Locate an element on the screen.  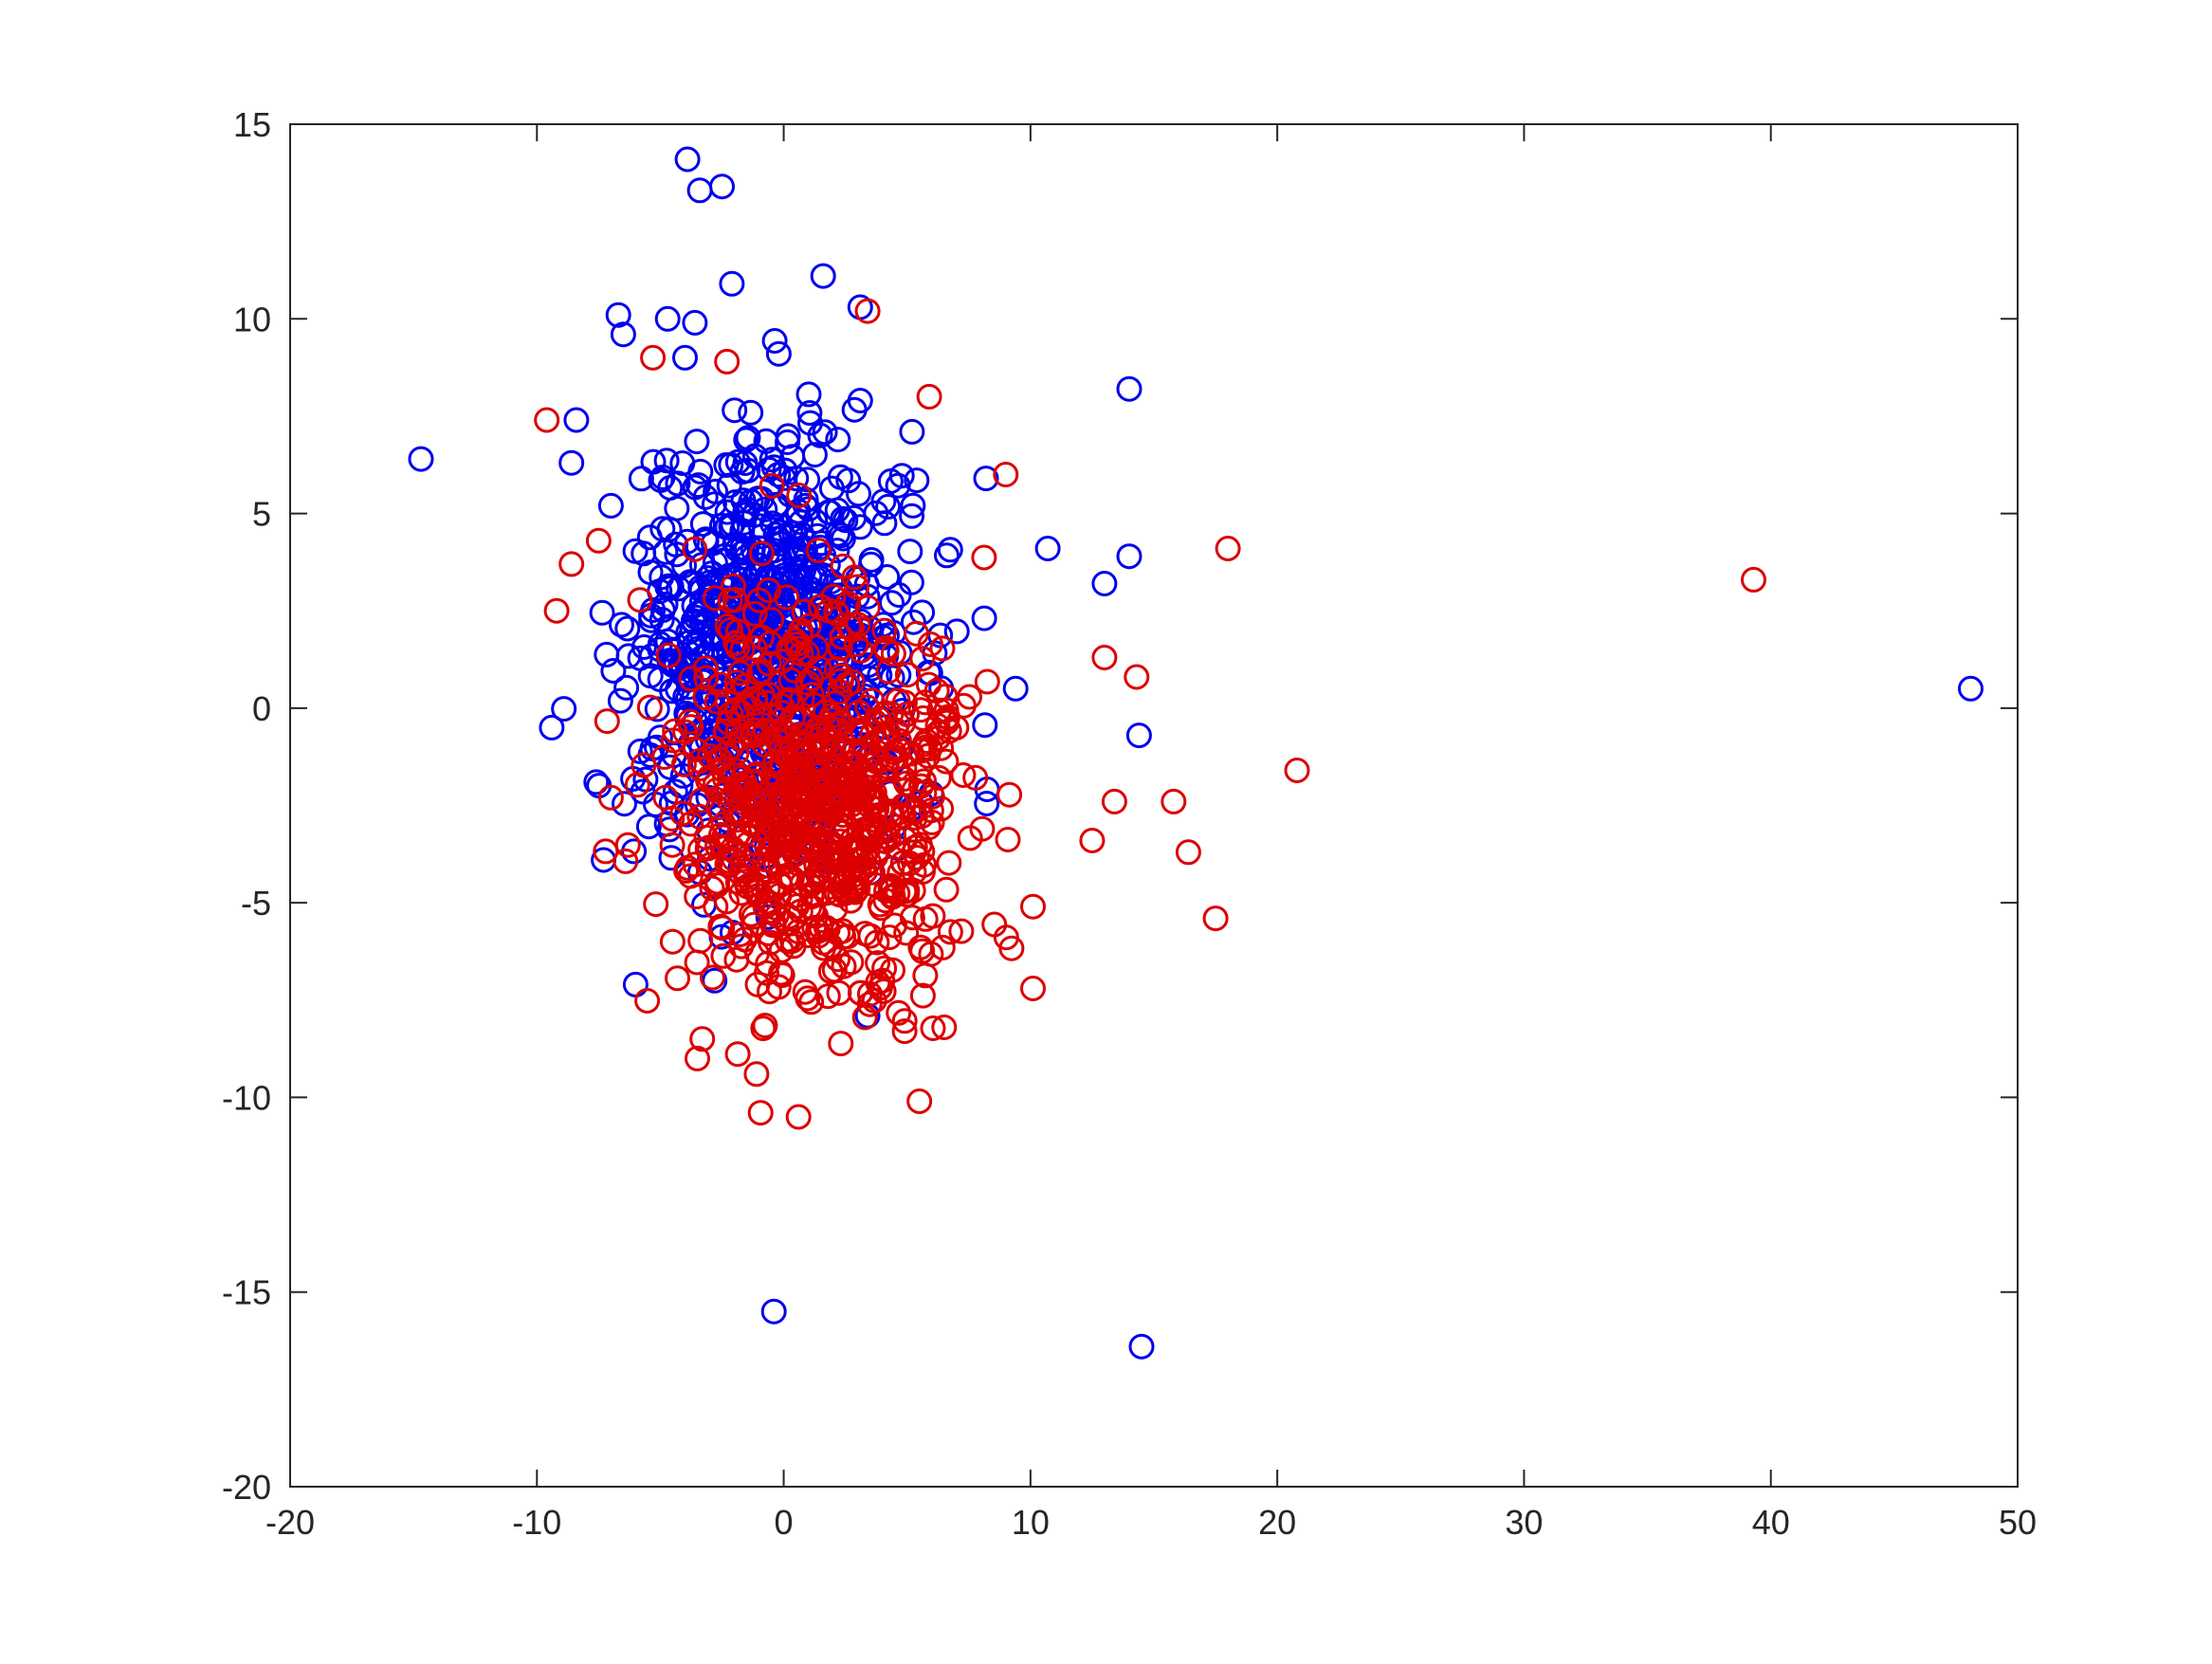
x-tick-label: -10 is located at coordinates (536, 1522).